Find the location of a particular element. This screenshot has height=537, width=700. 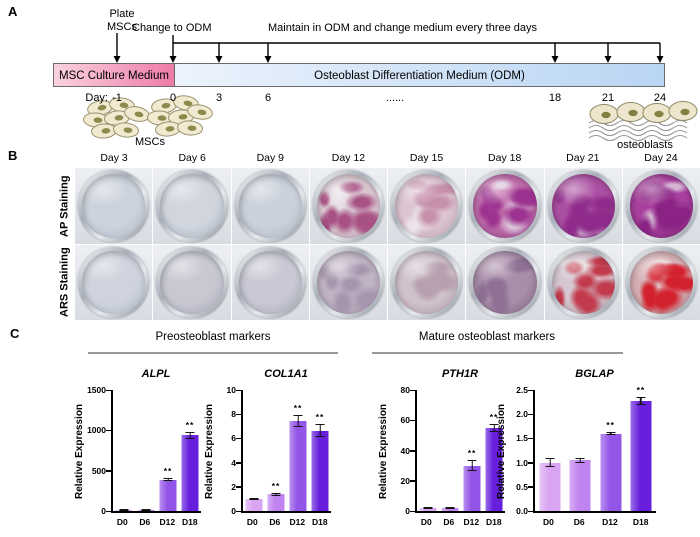

y-tick-label: 0.0 is located at coordinates (522, 511).